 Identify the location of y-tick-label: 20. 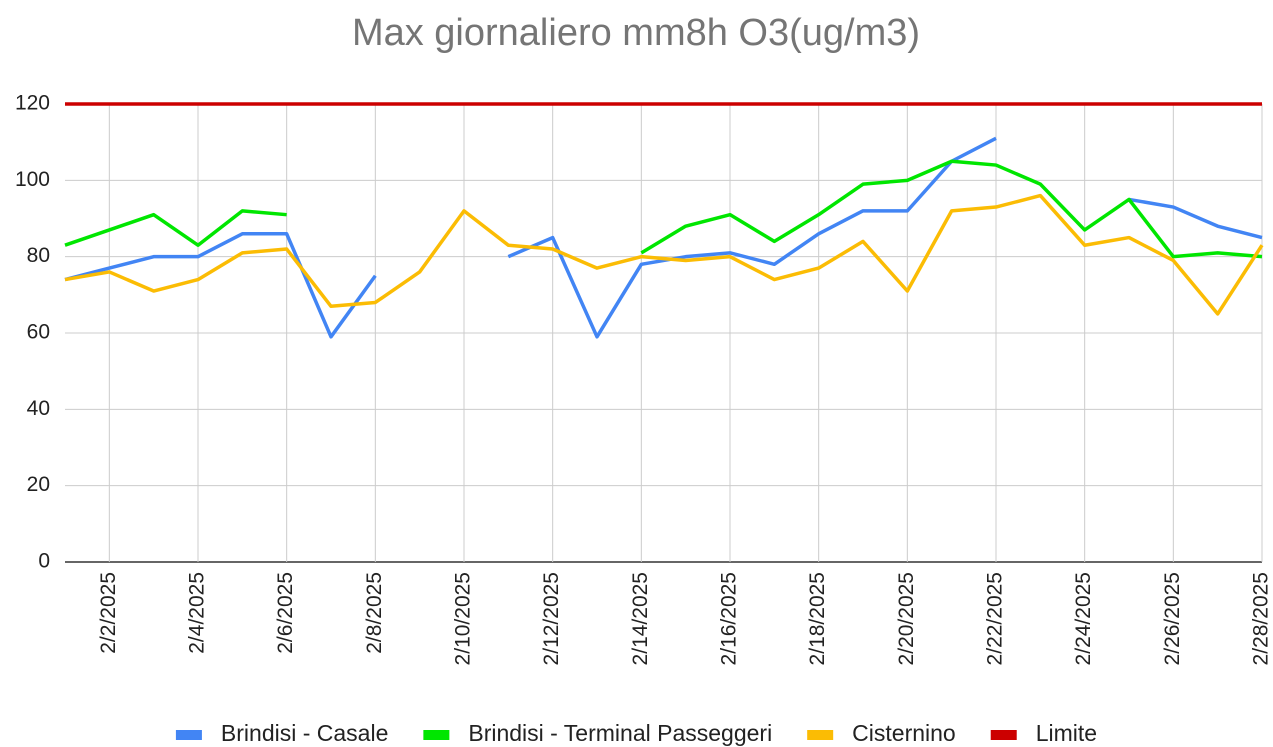
(38, 484).